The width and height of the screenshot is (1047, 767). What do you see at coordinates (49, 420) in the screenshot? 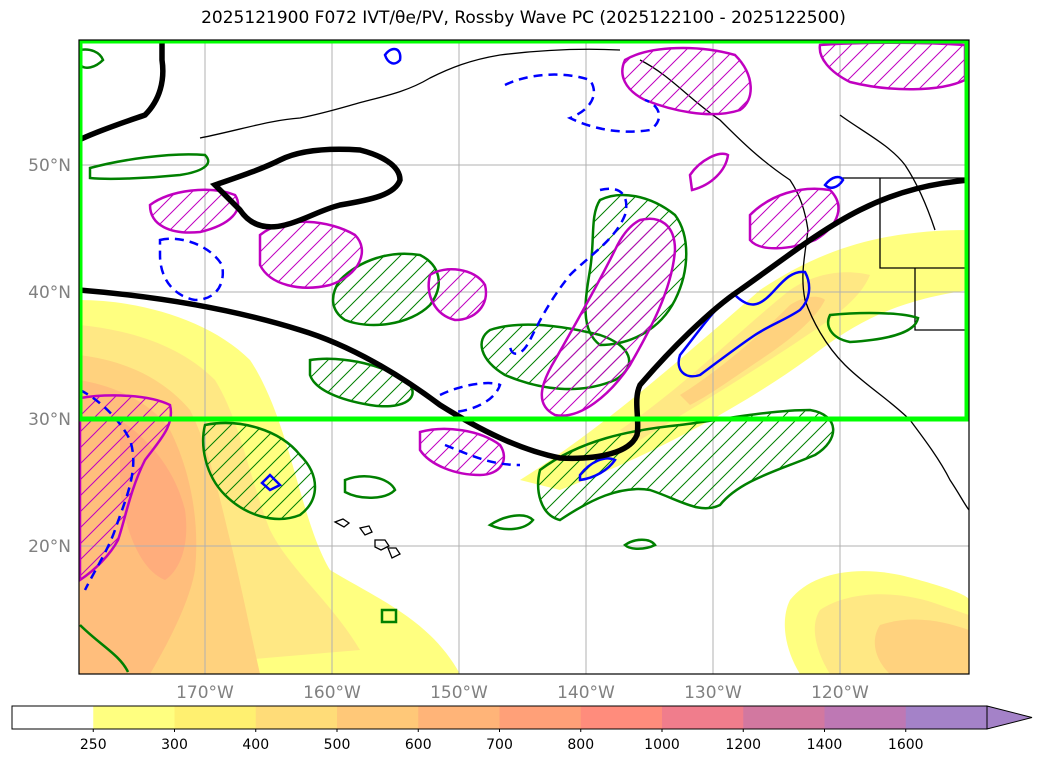
I see `lat-label-30: 30°N` at bounding box center [49, 420].